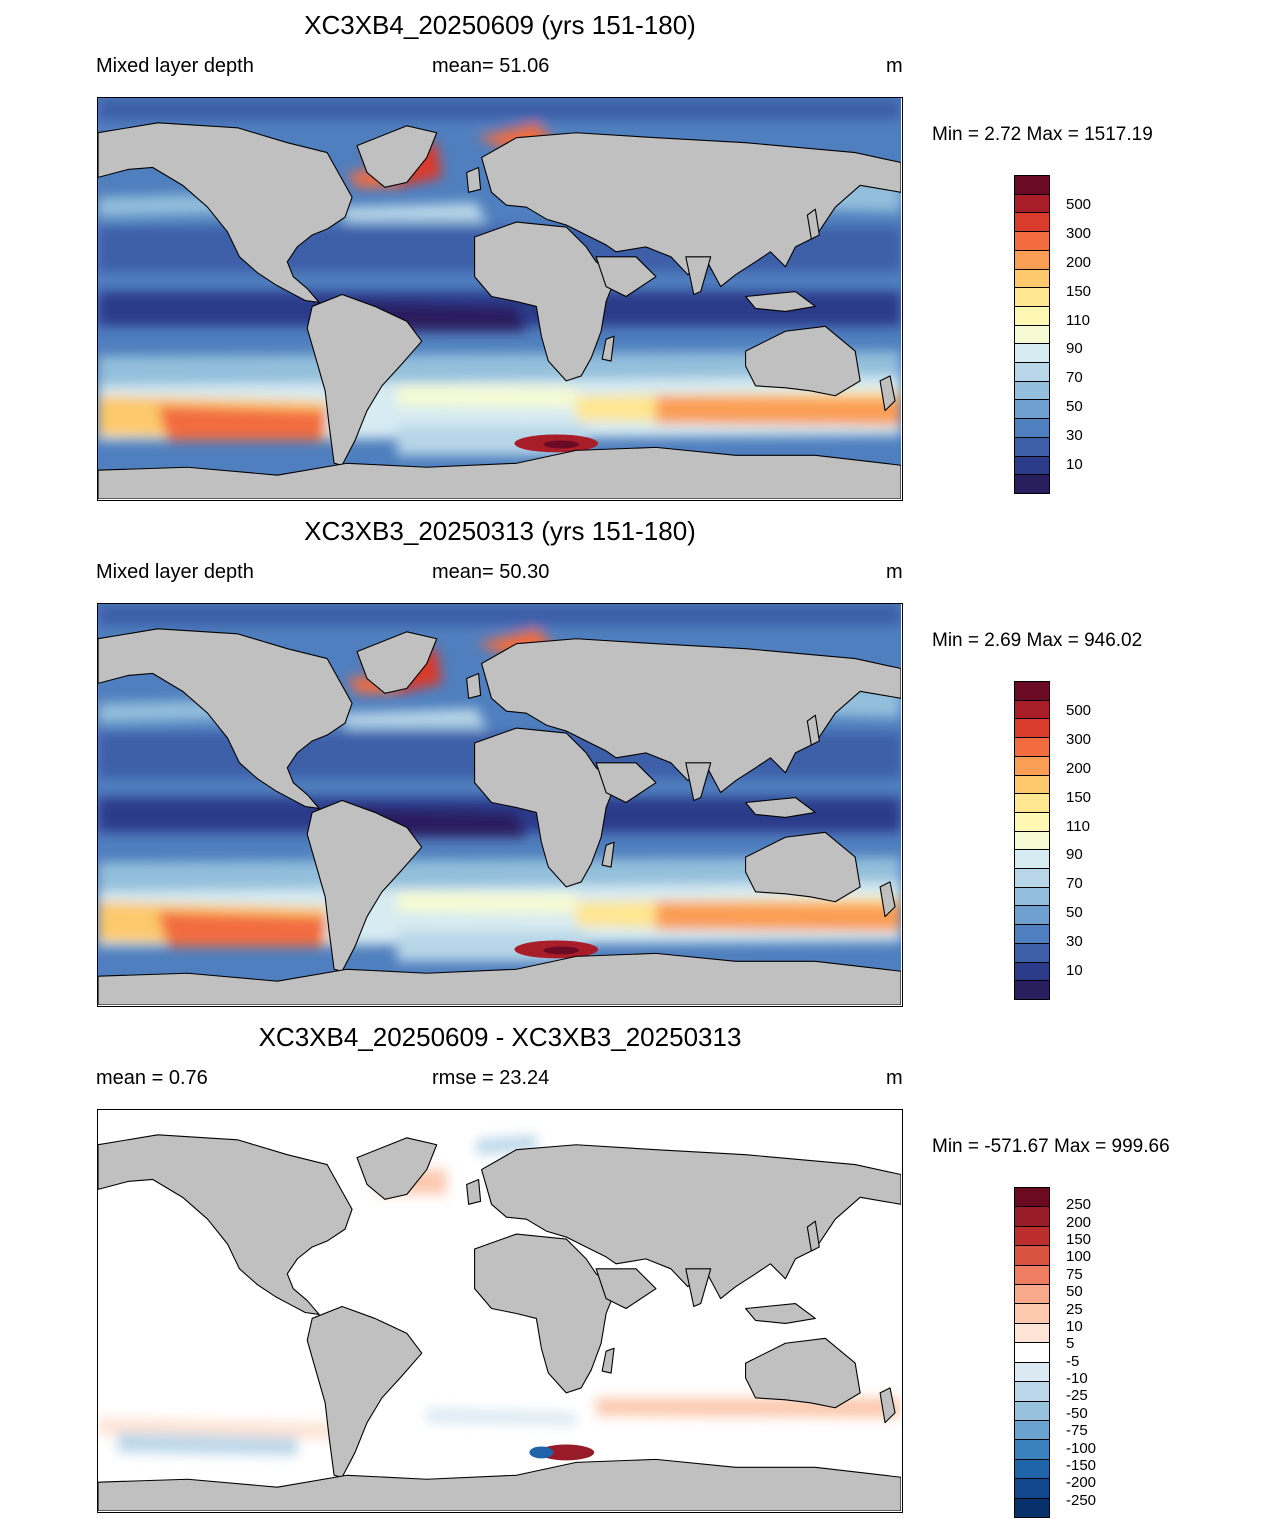 The height and width of the screenshot is (1519, 1285). What do you see at coordinates (1073, 1361) in the screenshot?
I see `colorbar-tick-label: -5` at bounding box center [1073, 1361].